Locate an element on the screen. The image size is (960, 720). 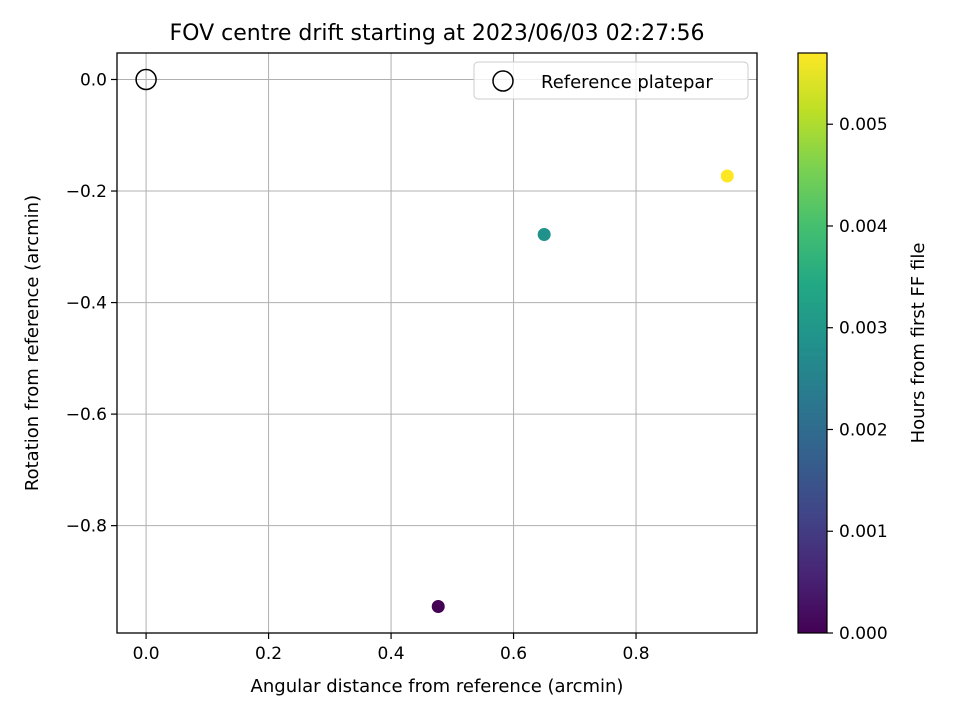
reference-point is located at coordinates (146, 79).